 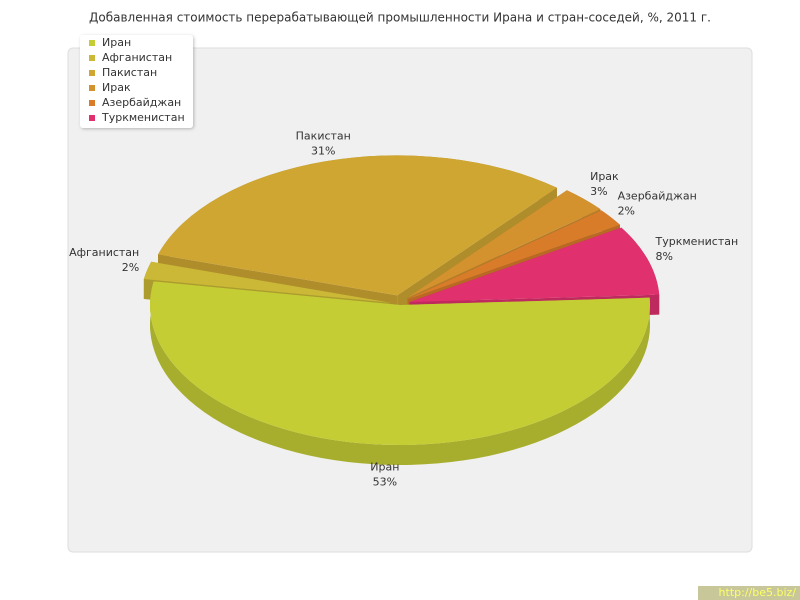 I want to click on slice-label: Афганистан, so click(x=104, y=252).